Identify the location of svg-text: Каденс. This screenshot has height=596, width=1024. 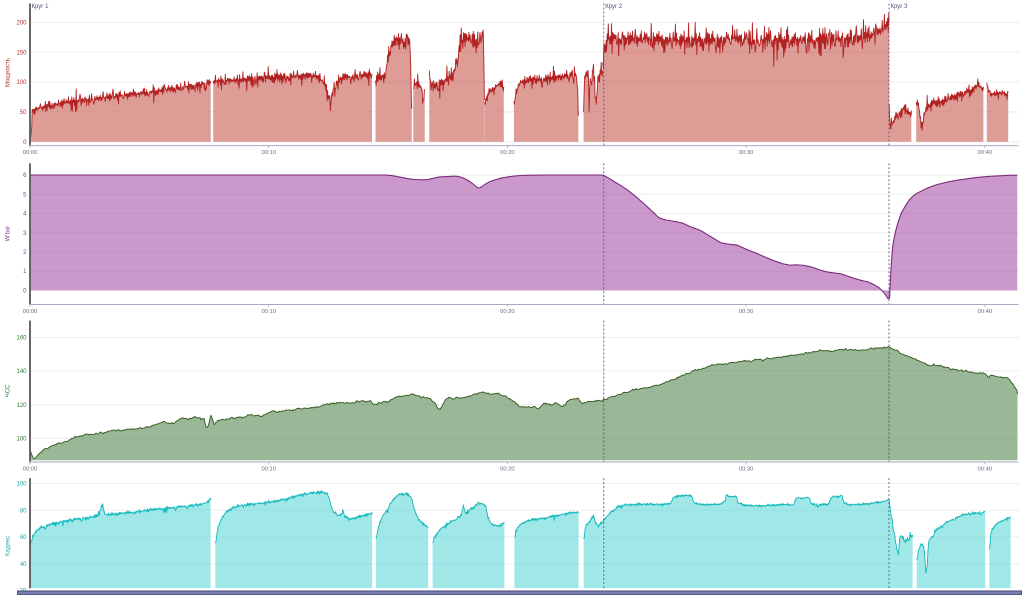
(9, 546).